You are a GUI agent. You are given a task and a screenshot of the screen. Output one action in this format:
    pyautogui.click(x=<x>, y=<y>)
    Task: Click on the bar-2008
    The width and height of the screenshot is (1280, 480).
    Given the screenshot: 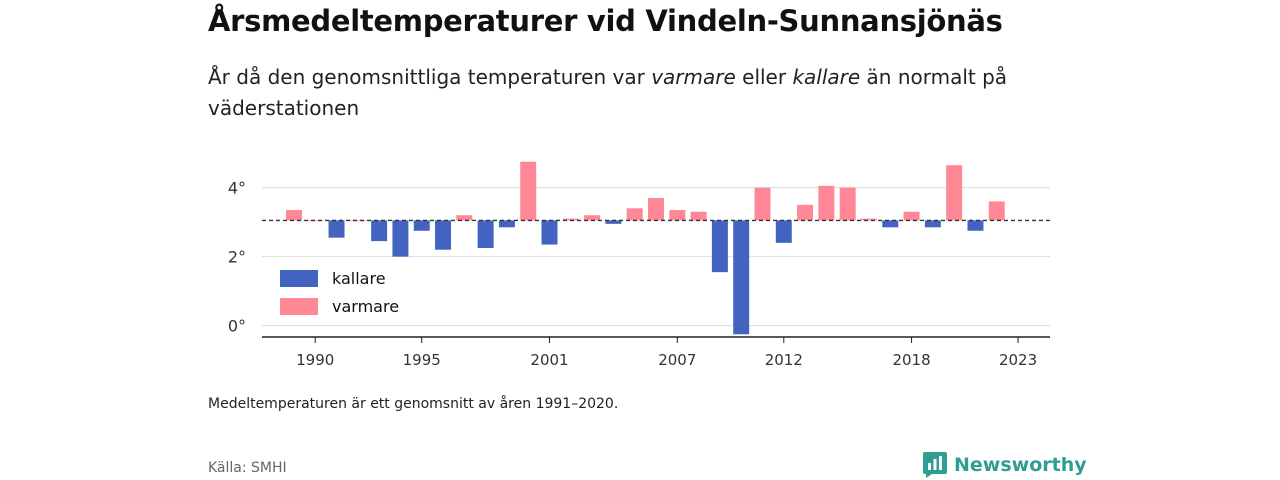 What is the action you would take?
    pyautogui.click(x=698, y=216)
    